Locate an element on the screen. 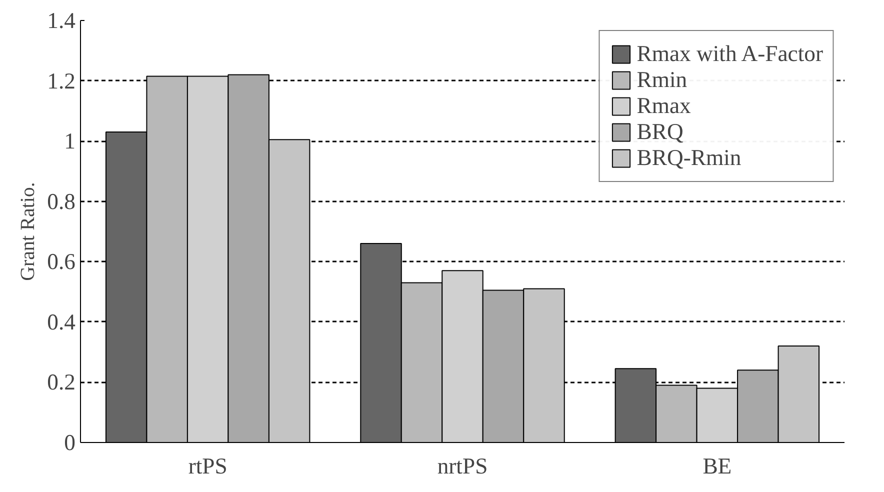 This screenshot has height=492, width=884. x-tick-label: nrtPS is located at coordinates (462, 466).